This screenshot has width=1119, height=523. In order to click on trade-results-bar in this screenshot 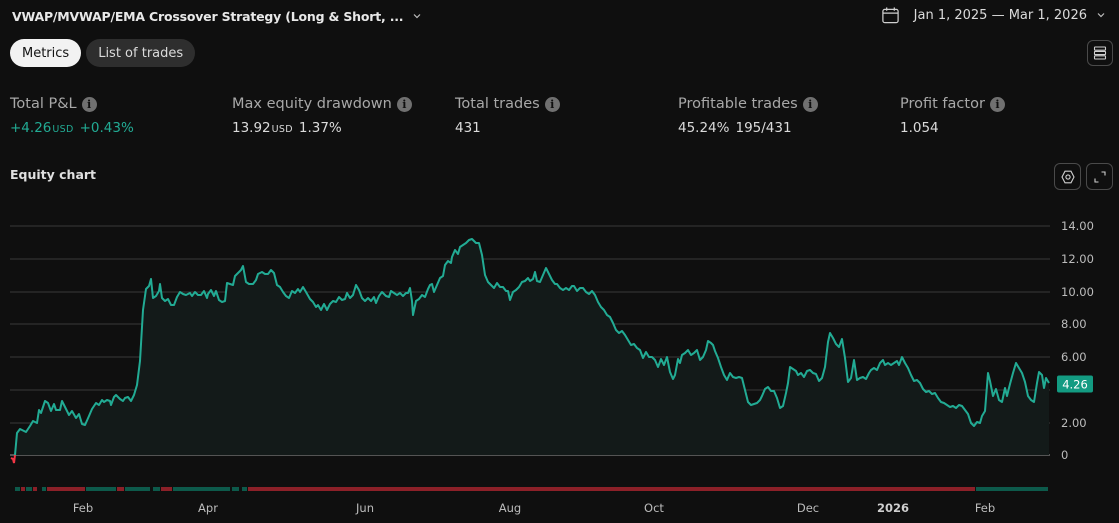, I will do `click(531, 489)`.